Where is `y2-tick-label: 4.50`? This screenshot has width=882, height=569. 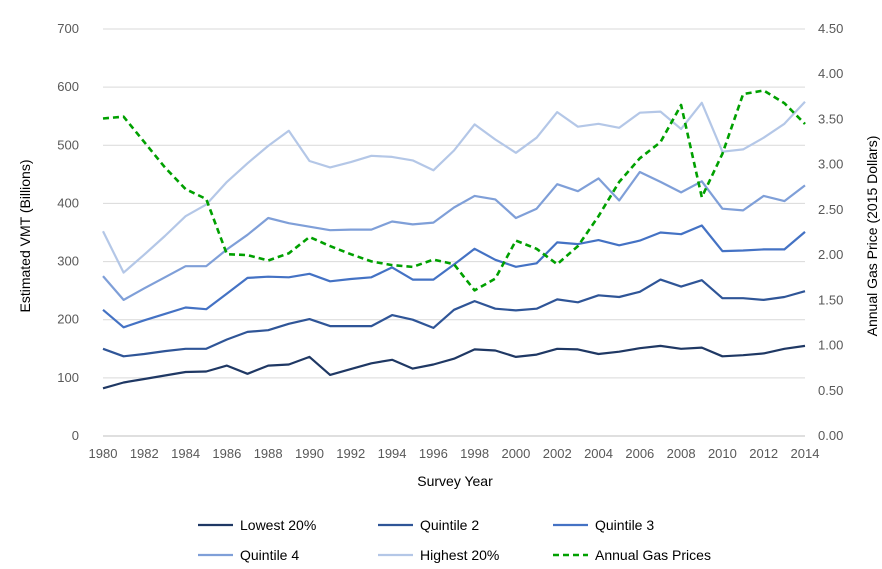 y2-tick-label: 4.50 is located at coordinates (830, 28).